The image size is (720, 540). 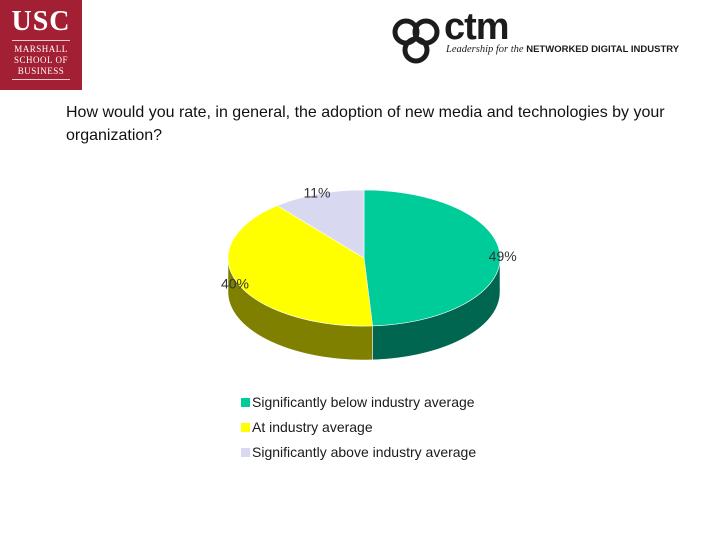 What do you see at coordinates (235, 284) in the screenshot?
I see `pie-data-label: 40%` at bounding box center [235, 284].